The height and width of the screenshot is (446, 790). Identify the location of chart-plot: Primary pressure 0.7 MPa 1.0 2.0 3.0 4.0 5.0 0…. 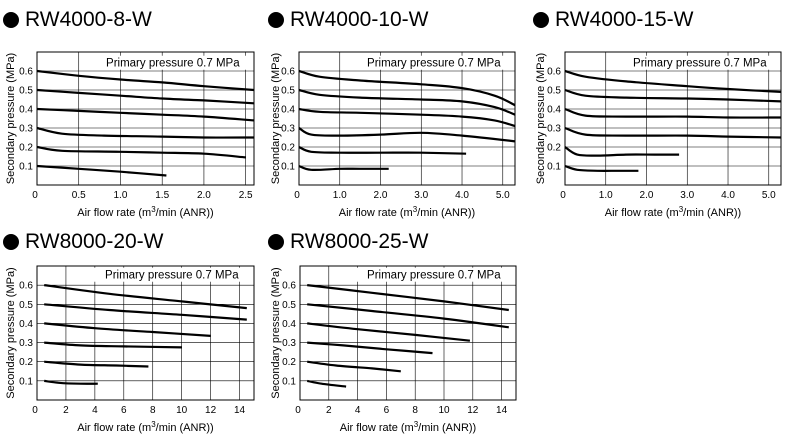
(393, 135).